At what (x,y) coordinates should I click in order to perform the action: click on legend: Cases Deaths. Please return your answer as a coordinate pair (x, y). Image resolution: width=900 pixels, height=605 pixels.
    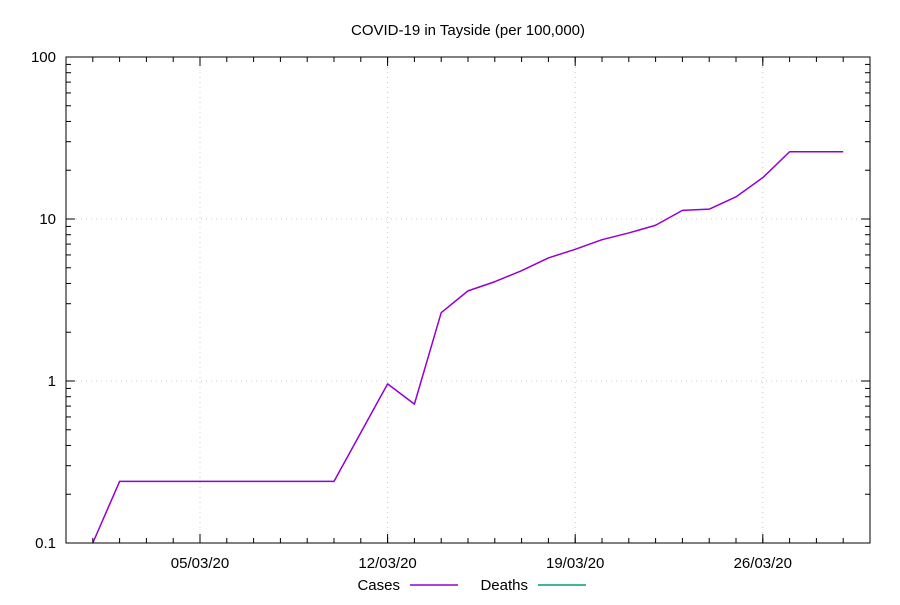
    Looking at the image, I should click on (471, 585).